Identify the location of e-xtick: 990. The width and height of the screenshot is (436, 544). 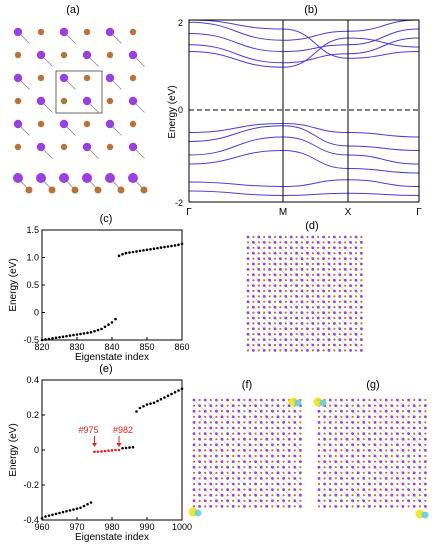
(146, 527).